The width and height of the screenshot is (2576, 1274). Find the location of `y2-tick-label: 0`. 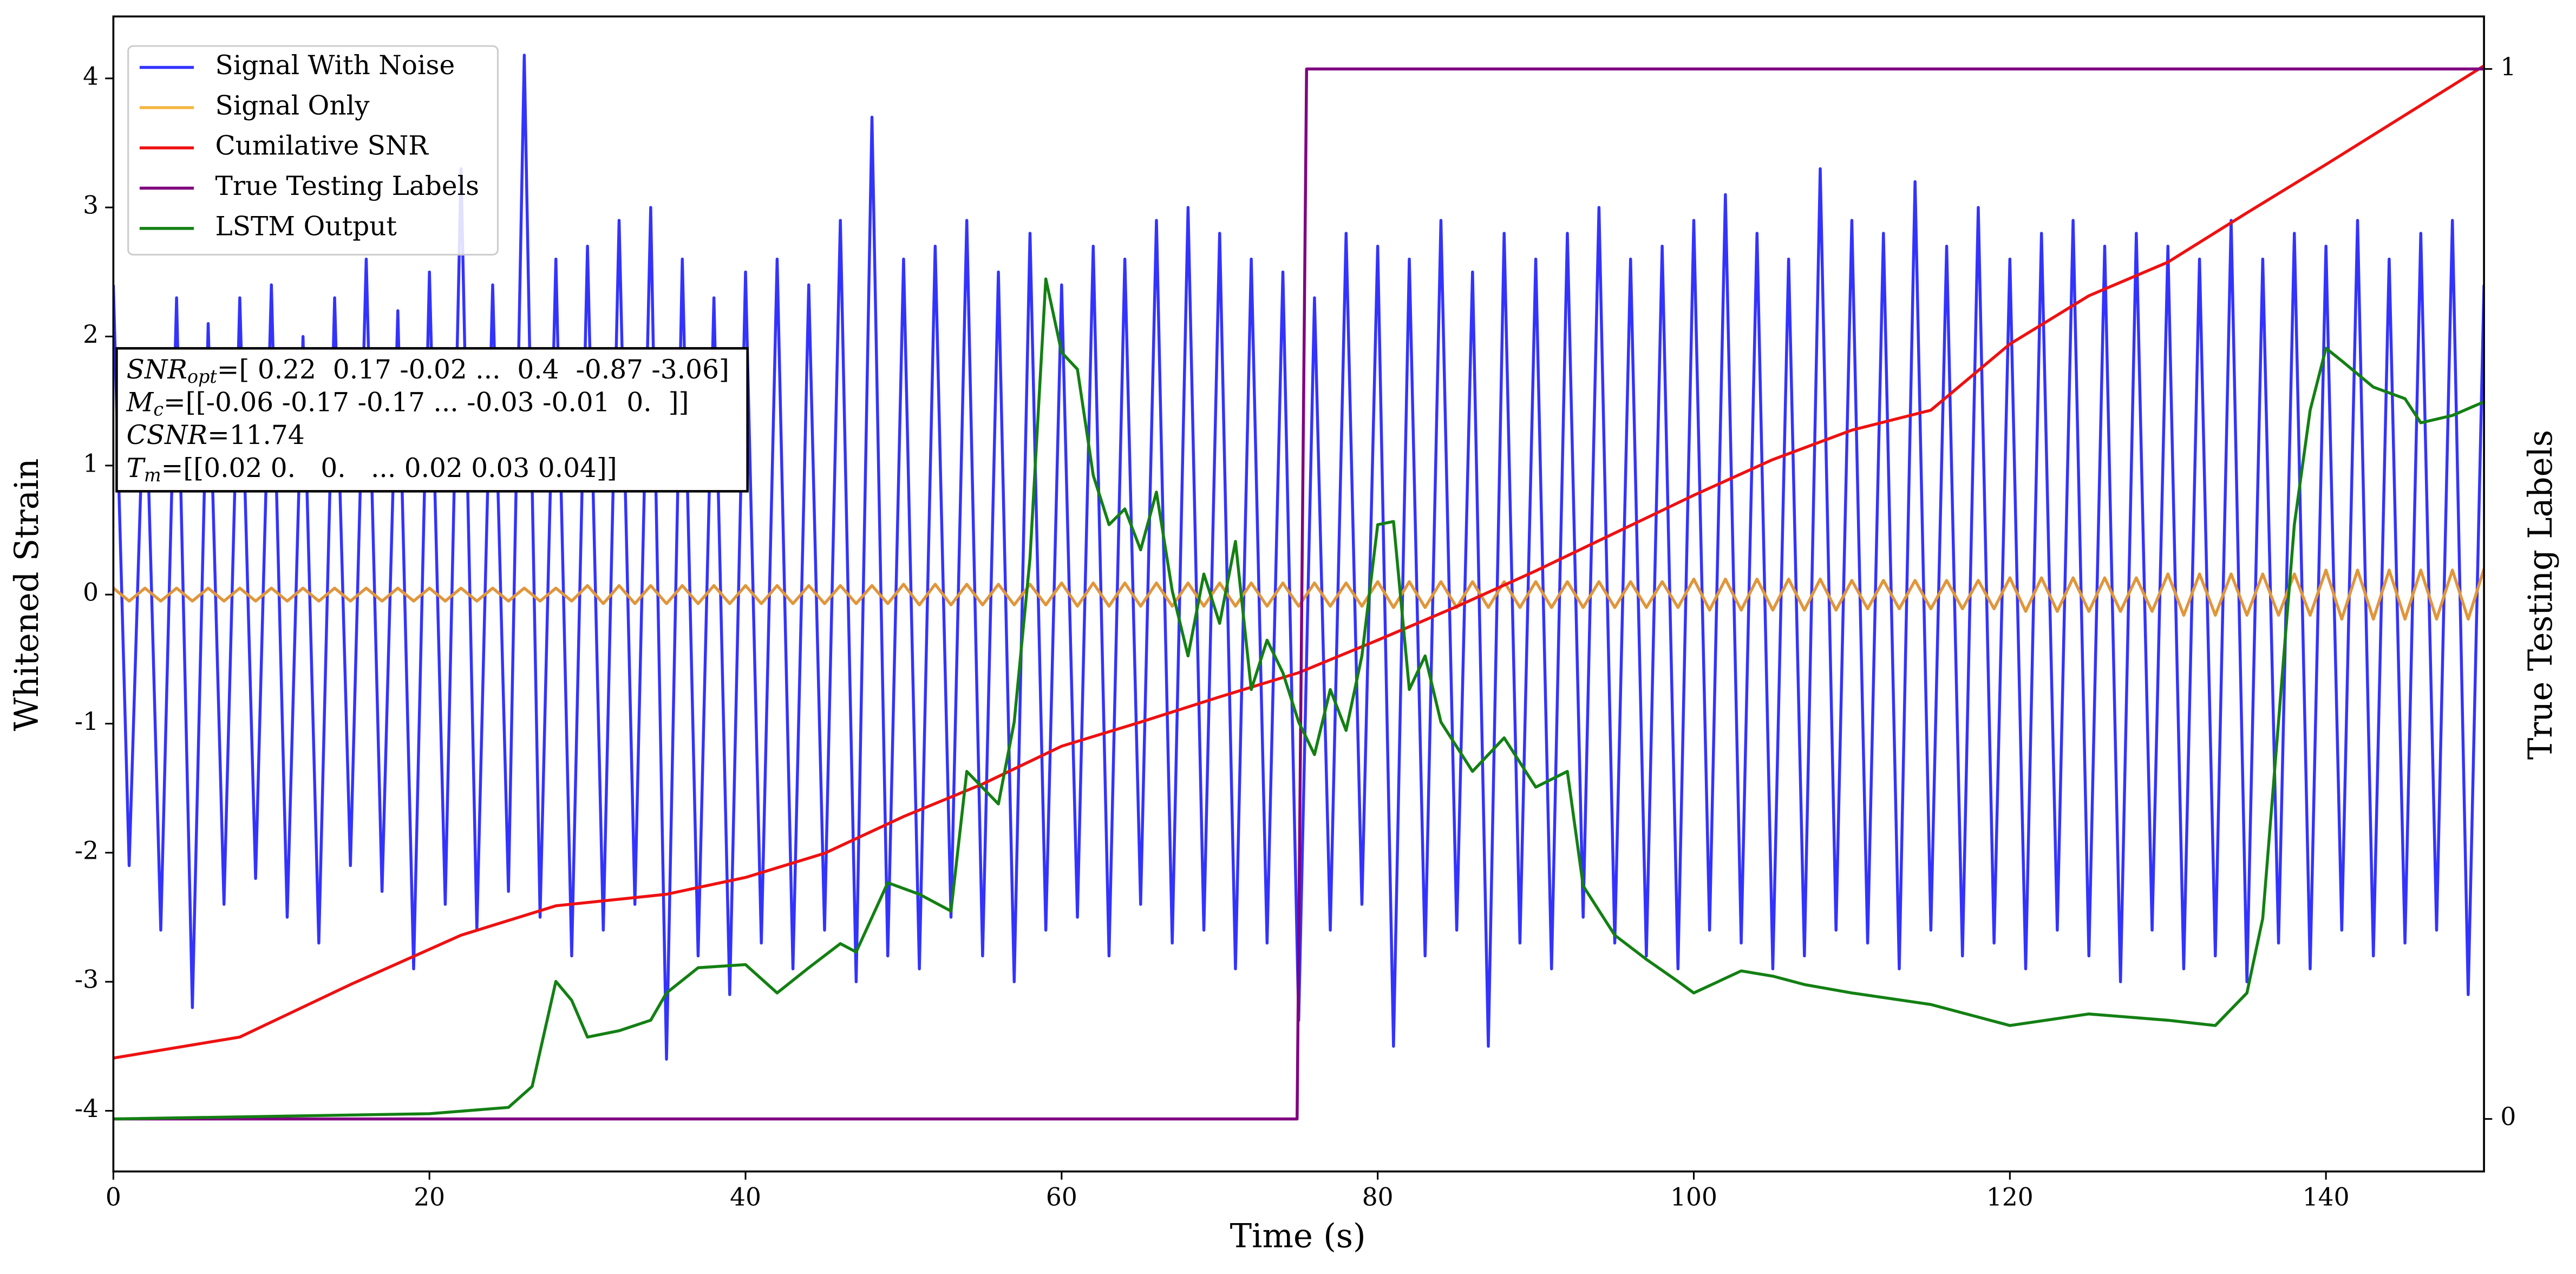

y2-tick-label: 0 is located at coordinates (2508, 1116).